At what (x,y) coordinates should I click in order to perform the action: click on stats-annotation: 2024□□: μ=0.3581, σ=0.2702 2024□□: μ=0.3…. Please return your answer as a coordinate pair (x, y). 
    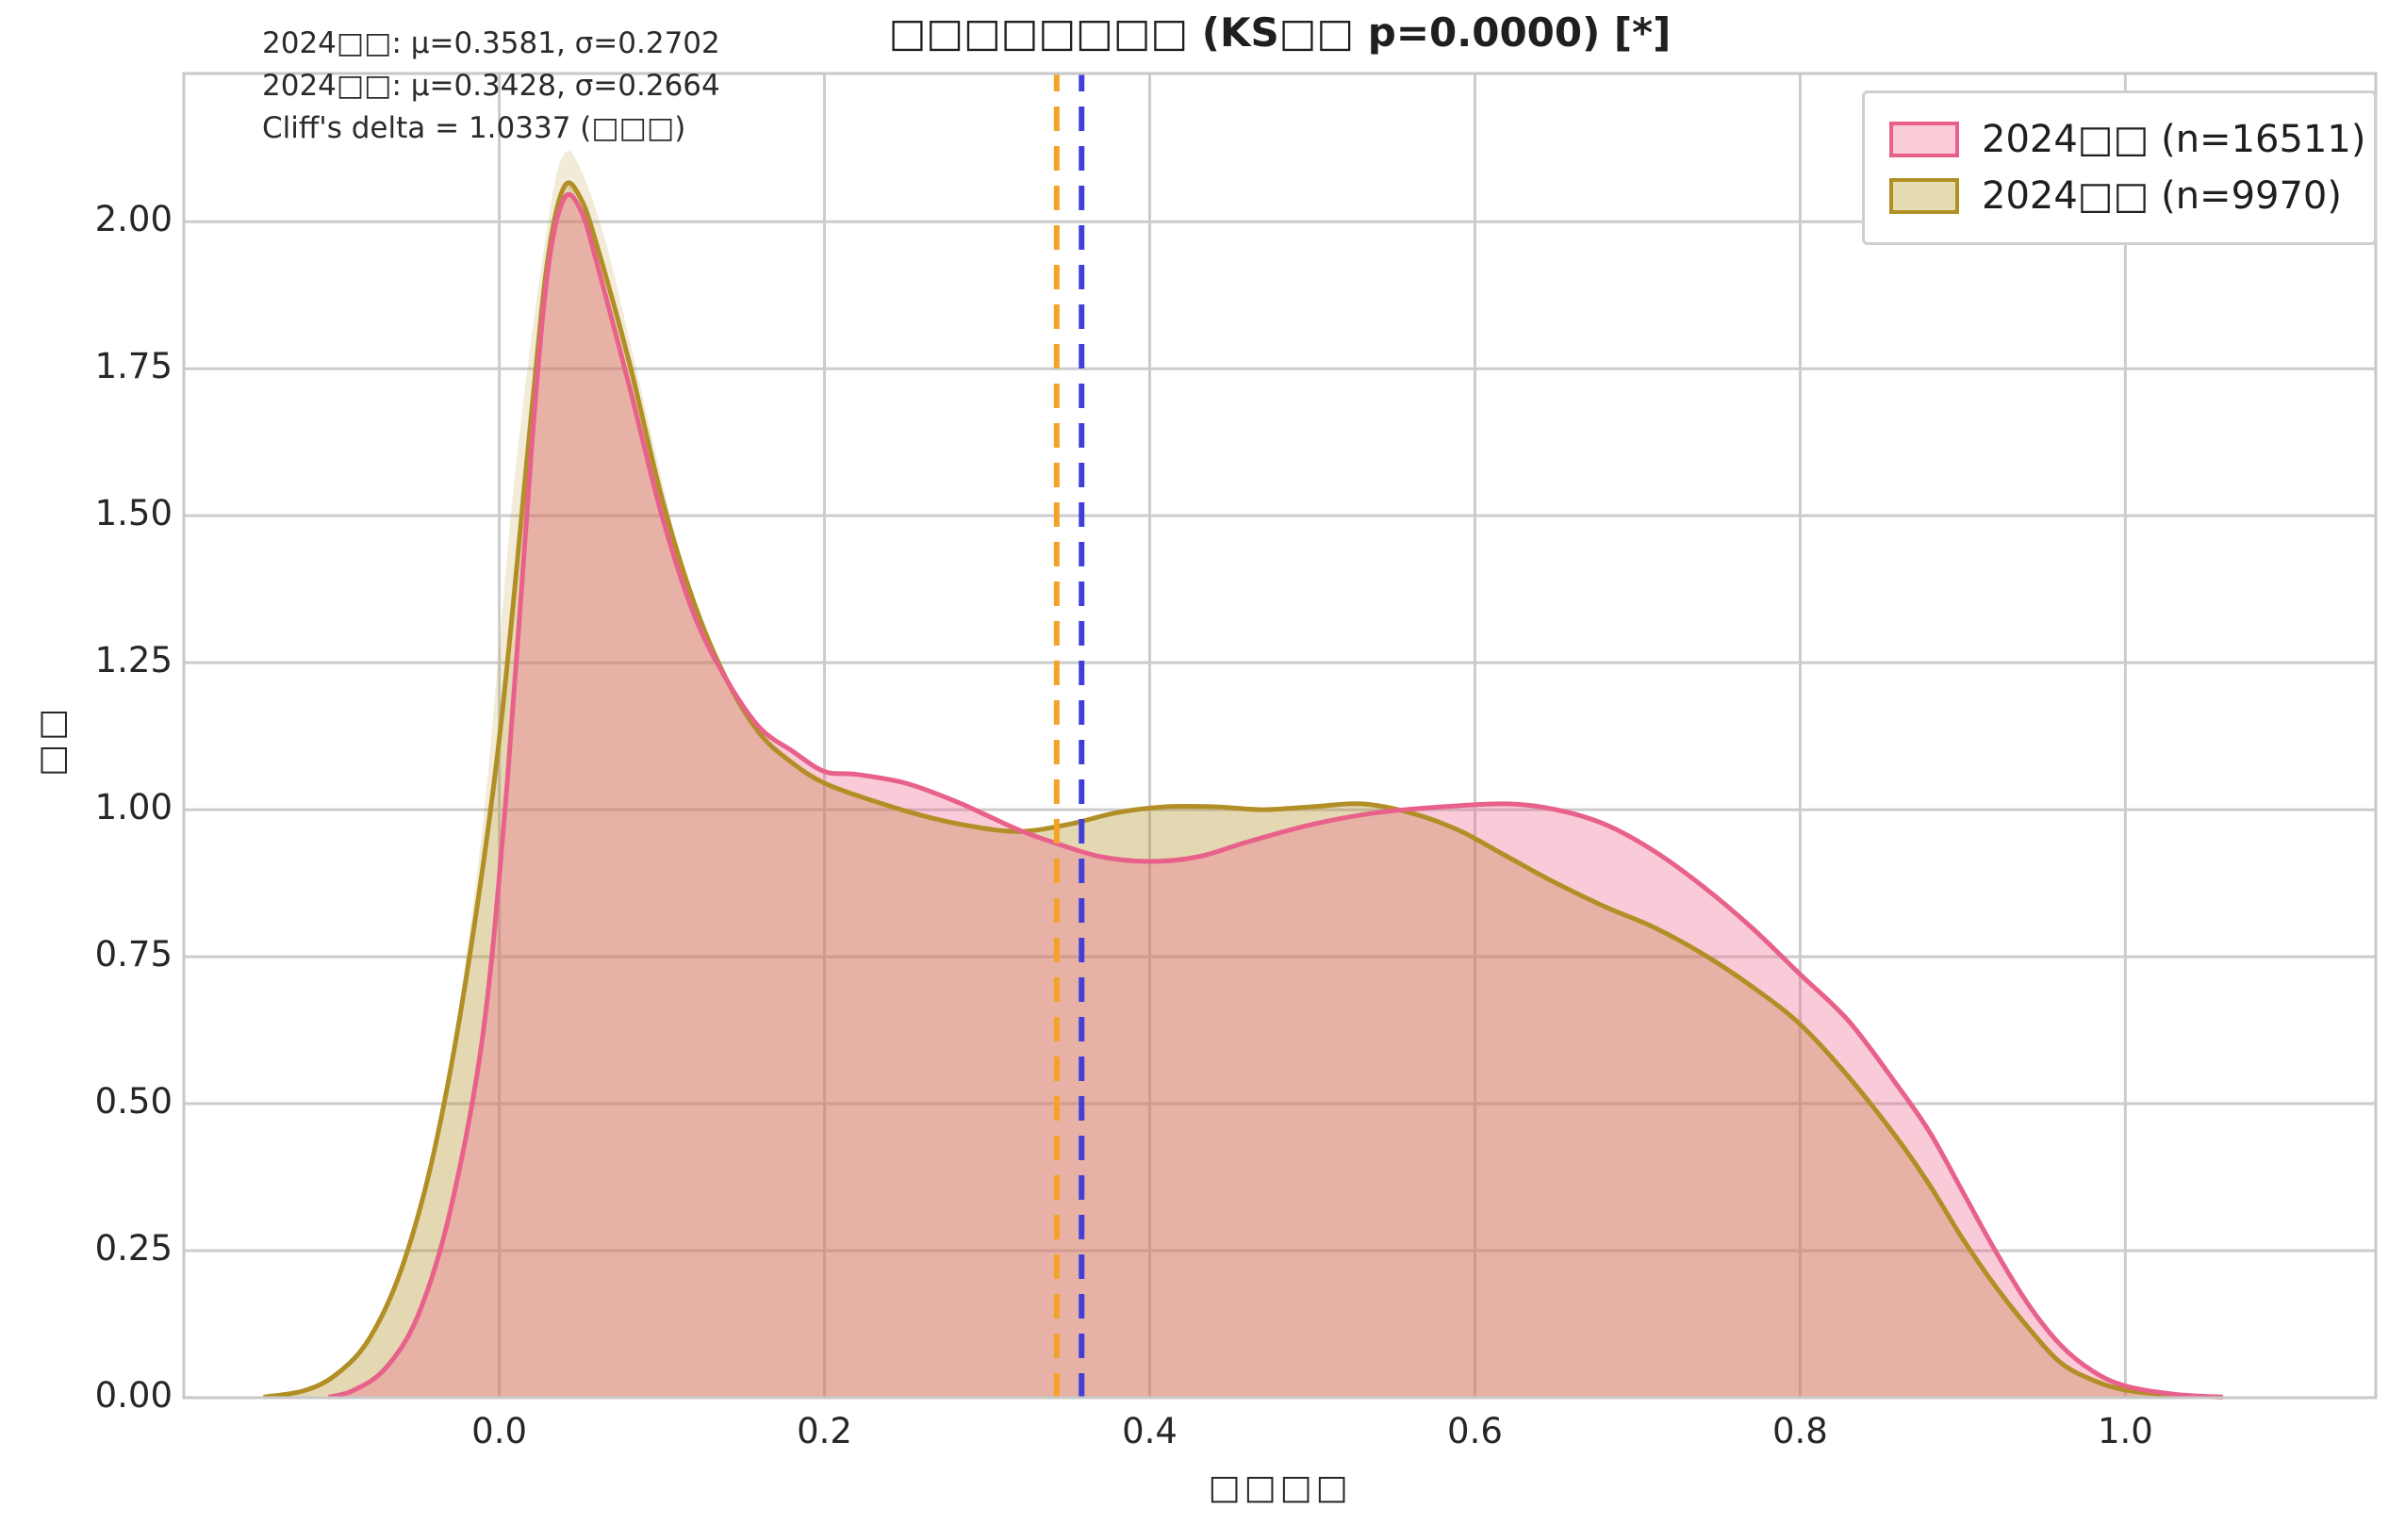
    Looking at the image, I should click on (491, 86).